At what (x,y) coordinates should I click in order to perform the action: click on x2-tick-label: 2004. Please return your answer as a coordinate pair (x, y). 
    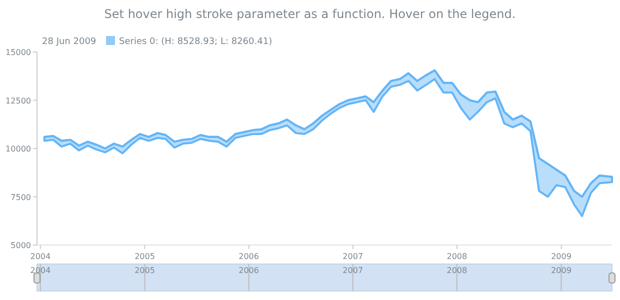
    Looking at the image, I should click on (40, 270).